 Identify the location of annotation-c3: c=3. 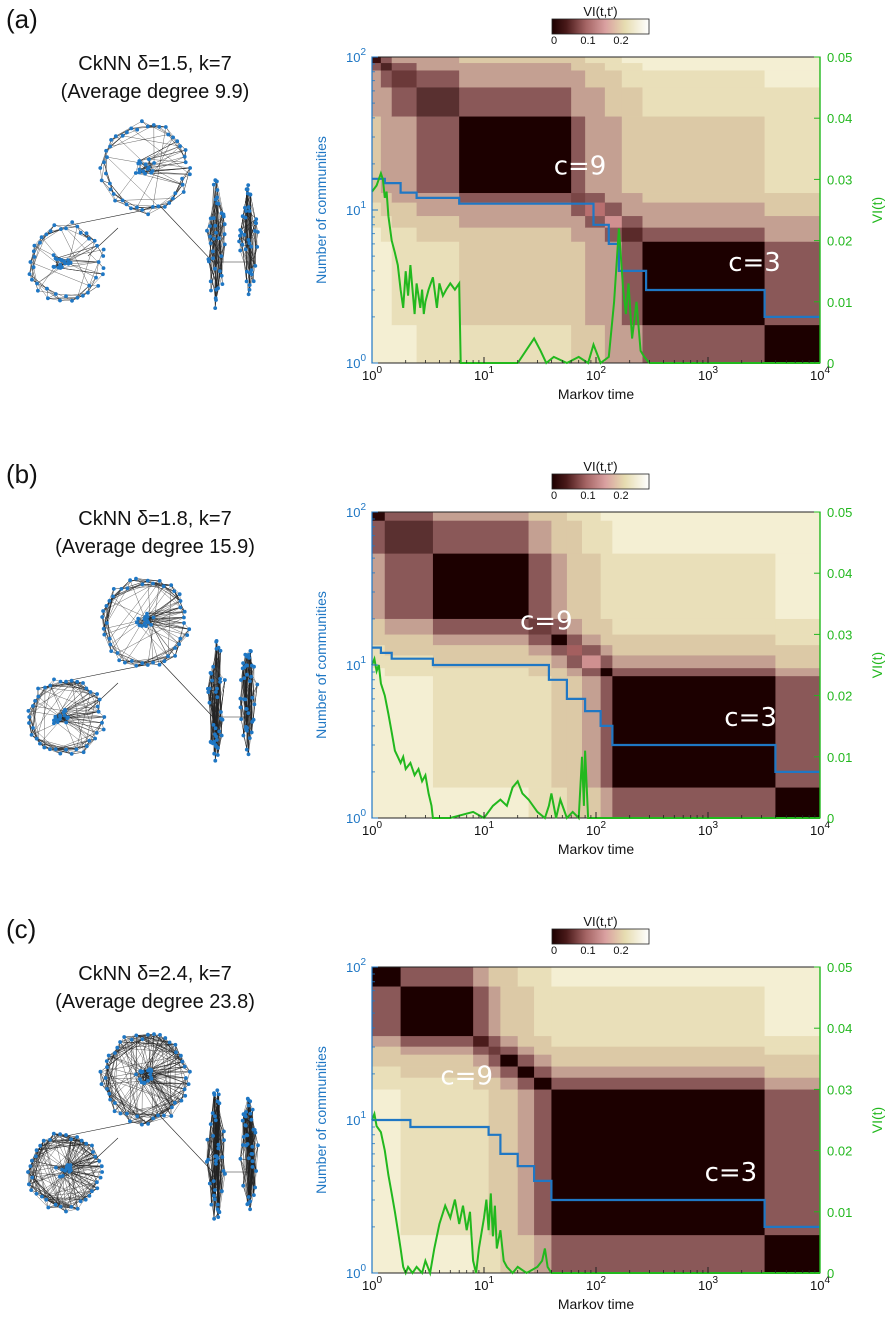
(754, 263).